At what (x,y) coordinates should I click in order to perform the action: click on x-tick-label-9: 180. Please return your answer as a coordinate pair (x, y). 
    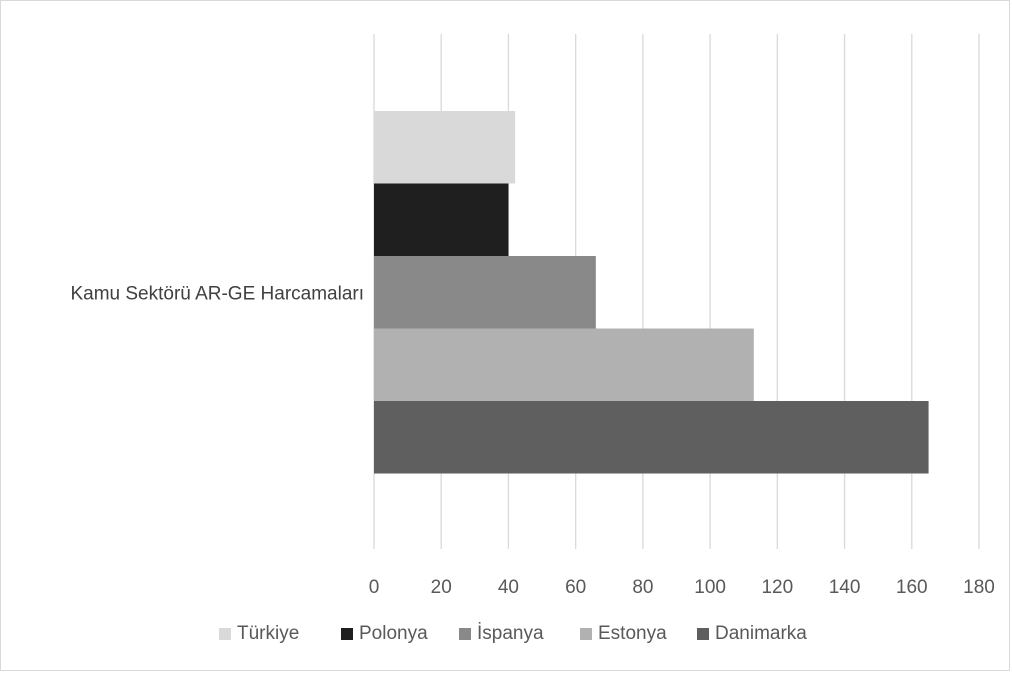
    Looking at the image, I should click on (979, 587).